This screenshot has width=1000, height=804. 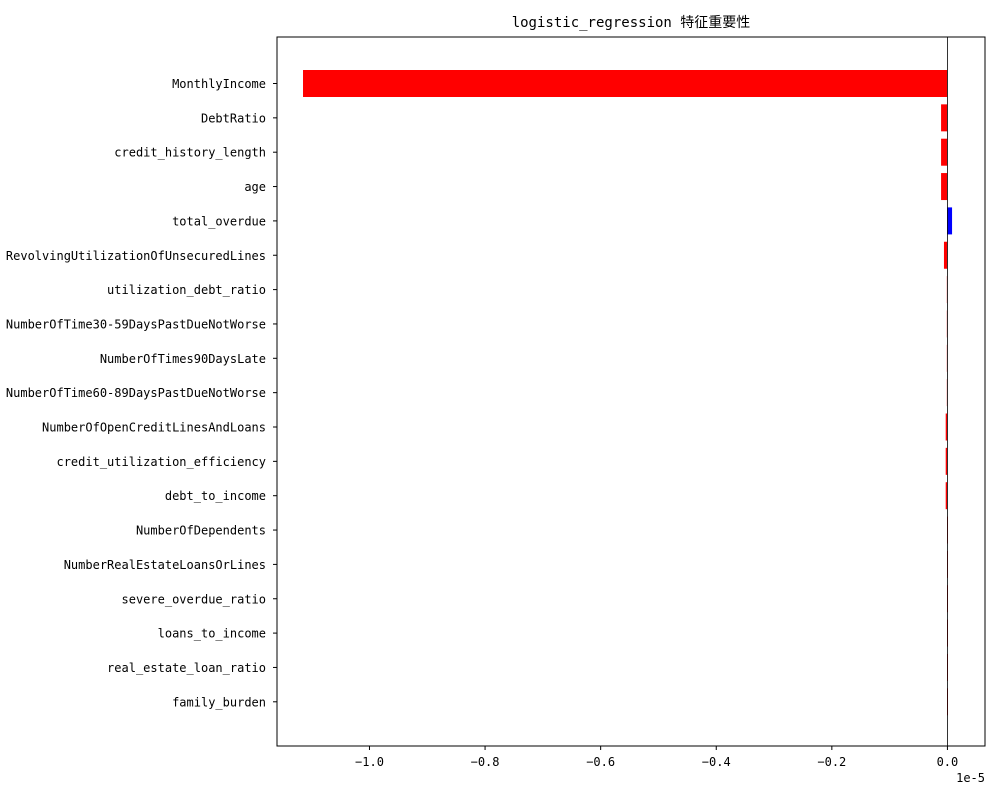 What do you see at coordinates (944, 187) in the screenshot?
I see `bar-age` at bounding box center [944, 187].